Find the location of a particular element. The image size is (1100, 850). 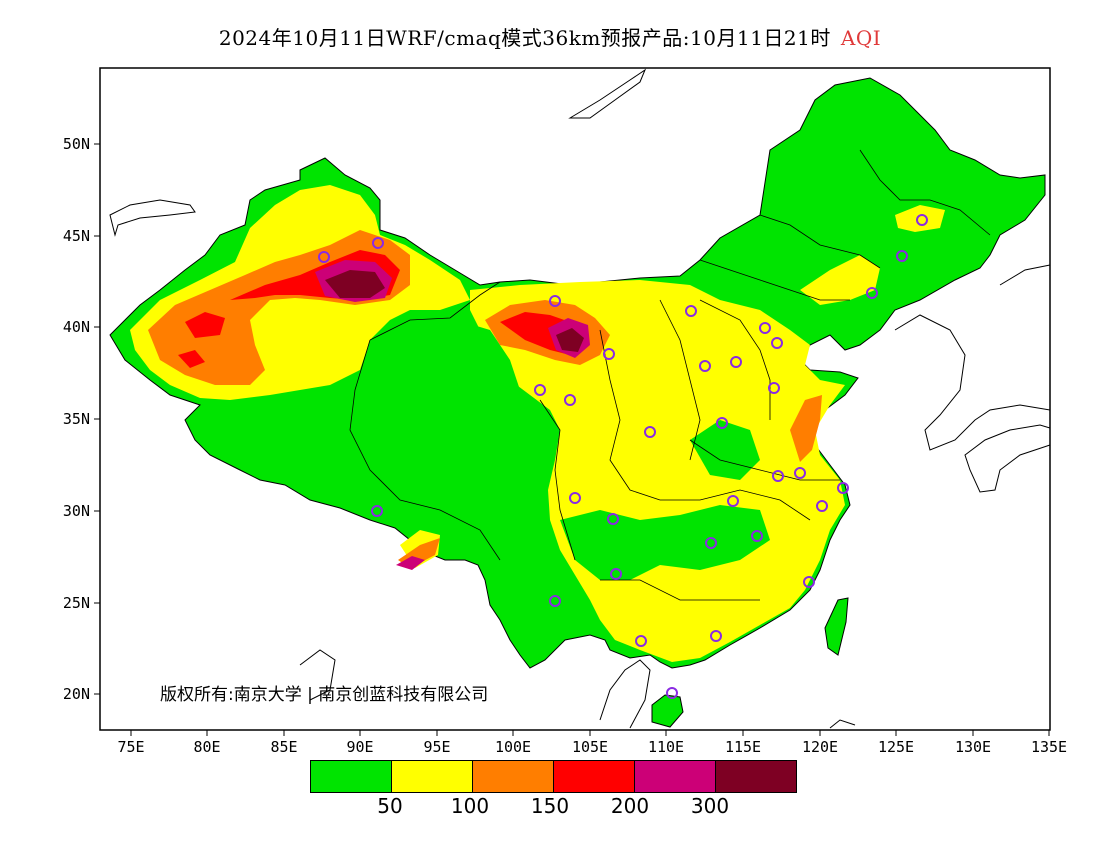

taiwan-island is located at coordinates (836, 626).